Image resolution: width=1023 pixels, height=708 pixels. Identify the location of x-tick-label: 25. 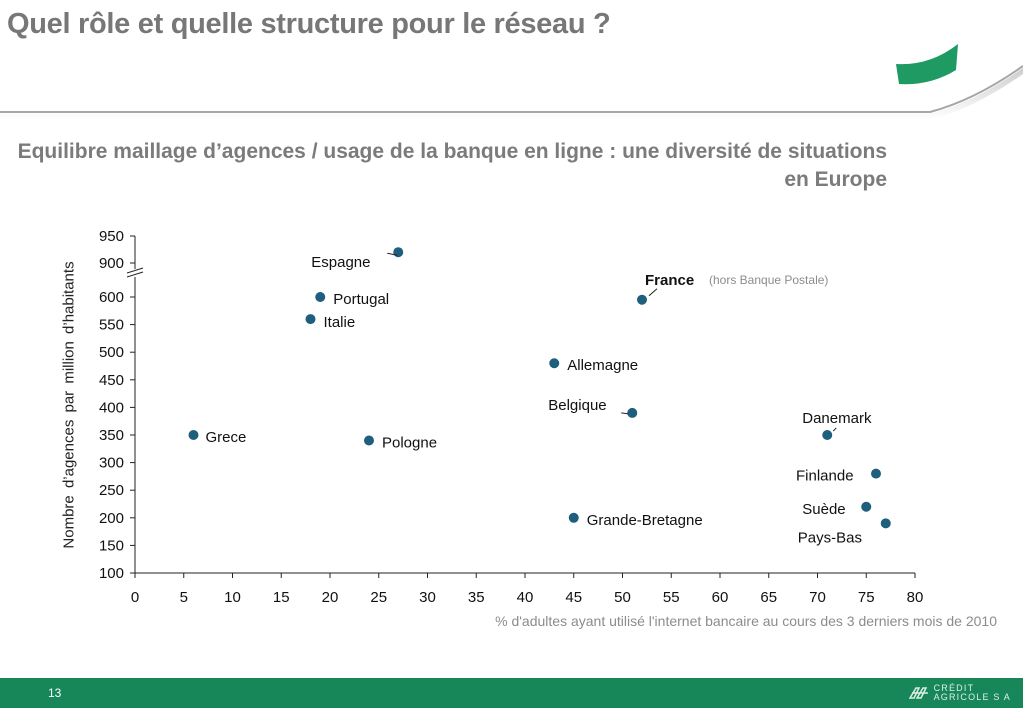
(378, 597).